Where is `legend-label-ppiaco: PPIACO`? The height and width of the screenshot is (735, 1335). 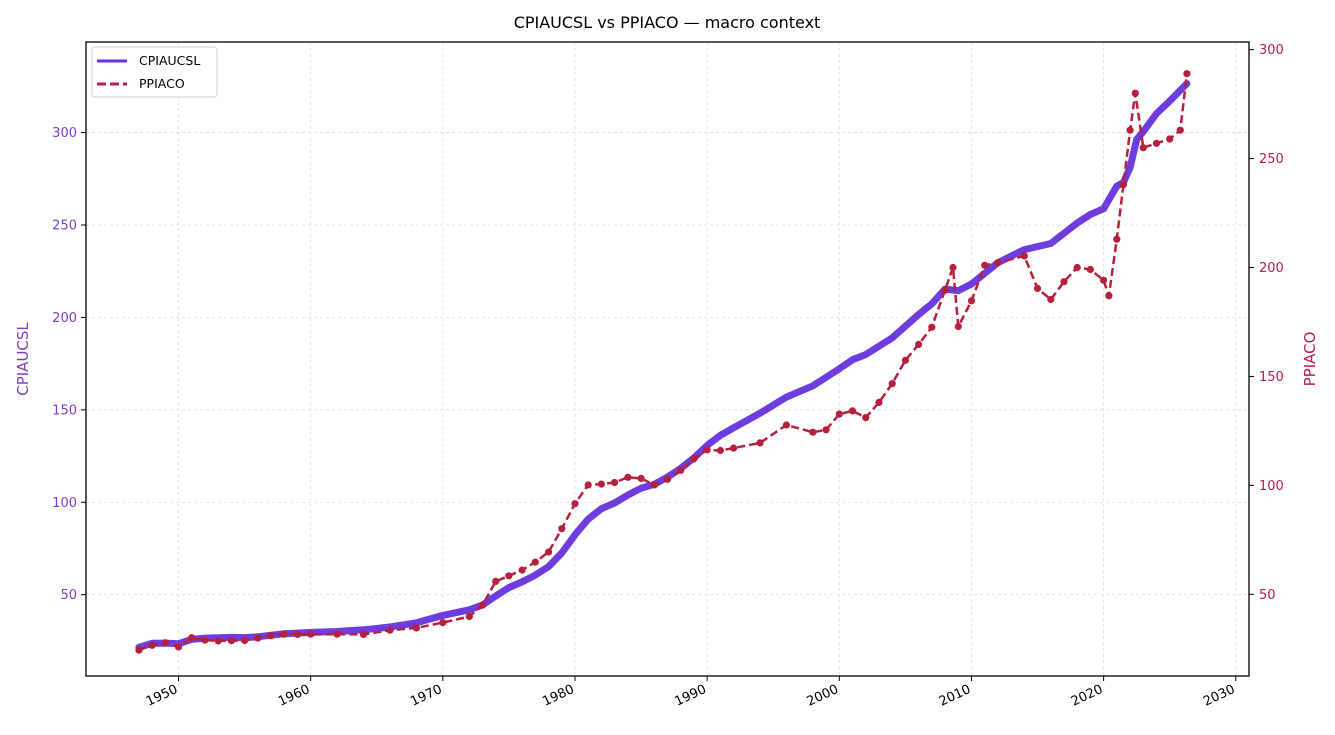
legend-label-ppiaco: PPIACO is located at coordinates (162, 83).